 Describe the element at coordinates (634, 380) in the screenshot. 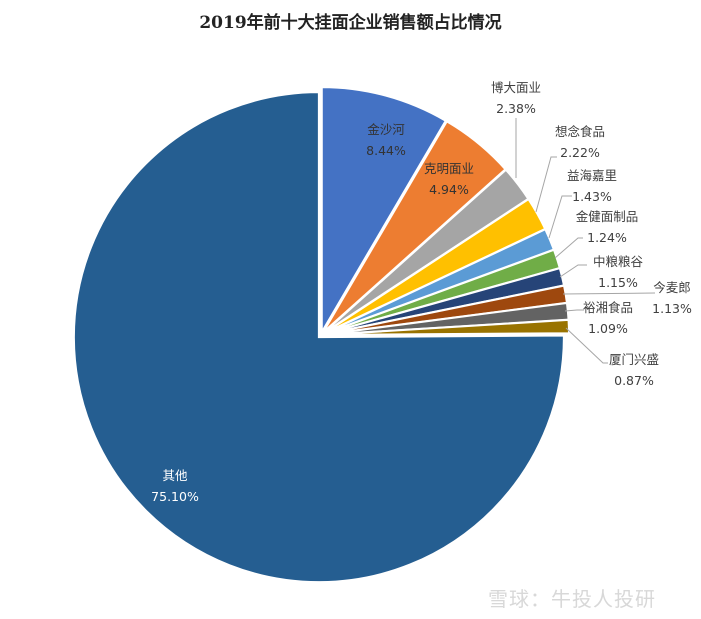

I see `slice-percent: 0.87%` at that location.